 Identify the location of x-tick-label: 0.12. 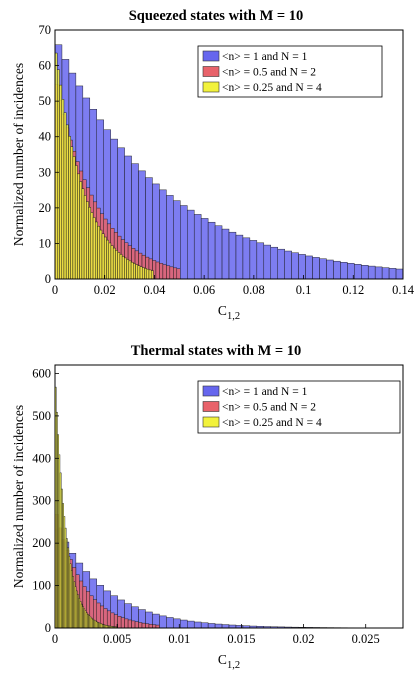
(353, 290).